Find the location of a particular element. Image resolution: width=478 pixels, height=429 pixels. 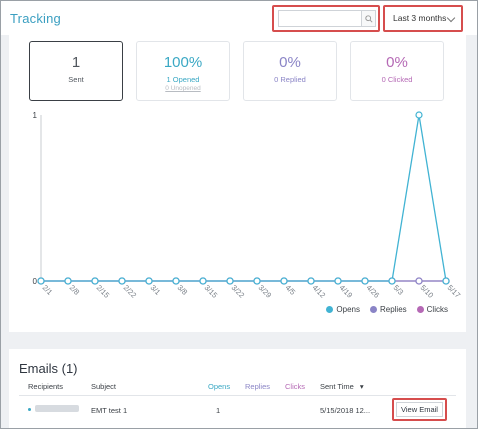

recipient-status-icon is located at coordinates (29, 409).